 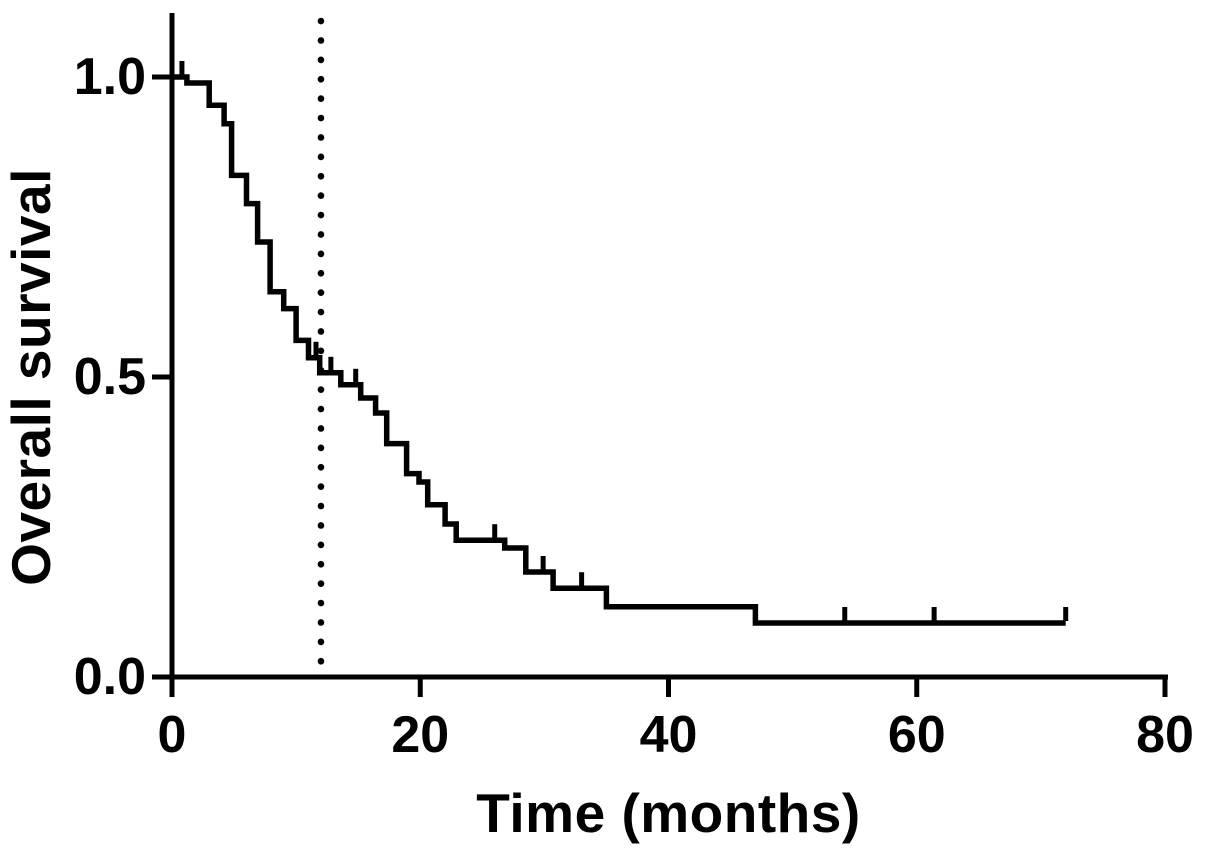 What do you see at coordinates (917, 735) in the screenshot?
I see `x-tick-label-60: 60` at bounding box center [917, 735].